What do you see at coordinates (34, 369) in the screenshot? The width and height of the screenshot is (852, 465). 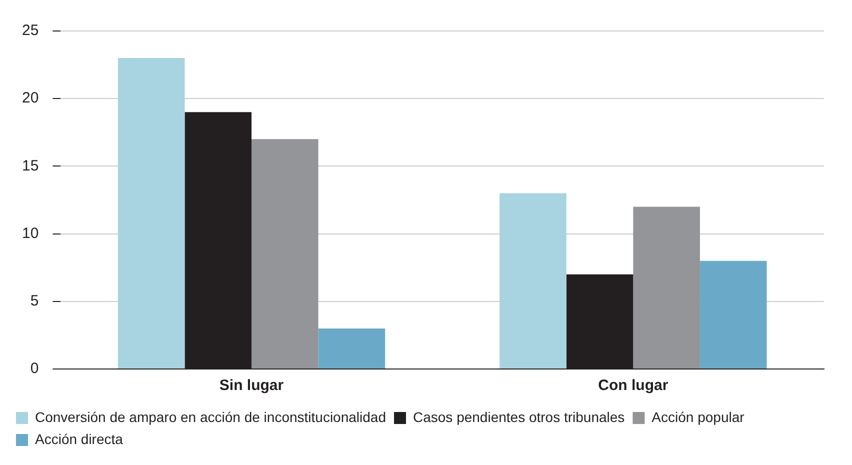 I see `y-tick-label: 0` at bounding box center [34, 369].